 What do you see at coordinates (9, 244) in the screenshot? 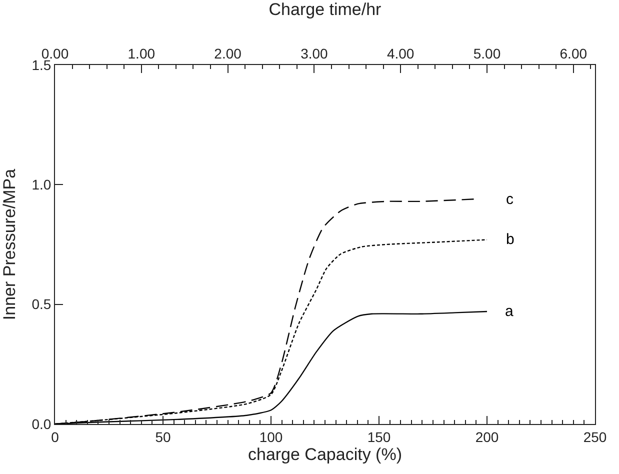
I see `y-axis-title: Inner Pressure/MPa` at bounding box center [9, 244].